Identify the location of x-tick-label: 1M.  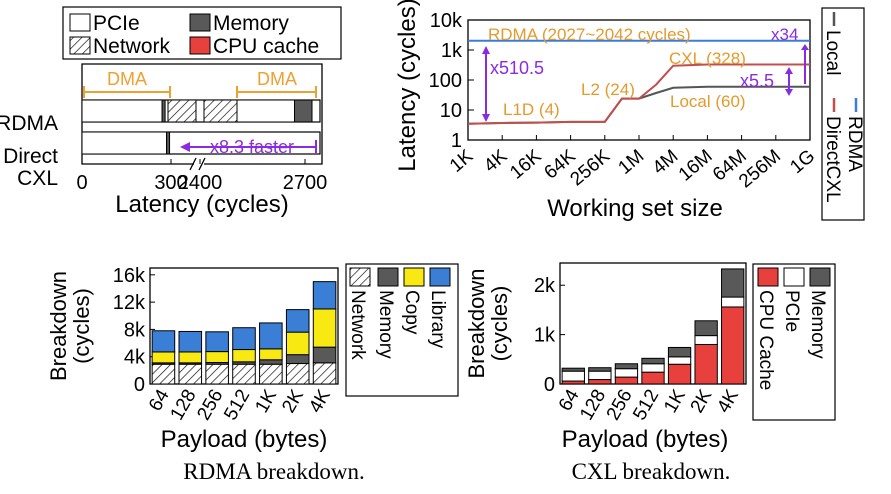
(631, 162).